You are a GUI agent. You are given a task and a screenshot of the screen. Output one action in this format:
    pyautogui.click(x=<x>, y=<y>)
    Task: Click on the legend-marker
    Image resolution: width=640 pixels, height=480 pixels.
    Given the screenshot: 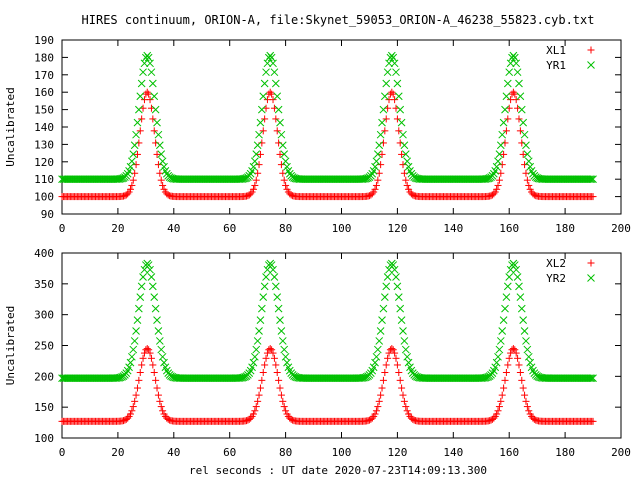 What is the action you would take?
    pyautogui.click(x=591, y=50)
    